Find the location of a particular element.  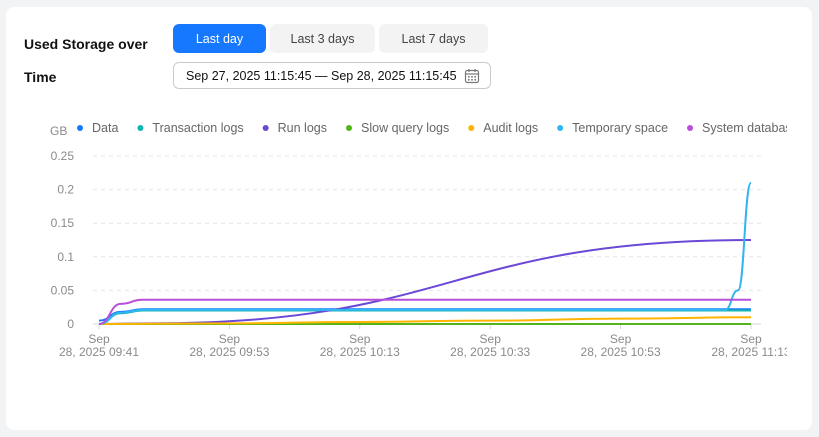

last-7-days-button: Last 7 days is located at coordinates (433, 38).